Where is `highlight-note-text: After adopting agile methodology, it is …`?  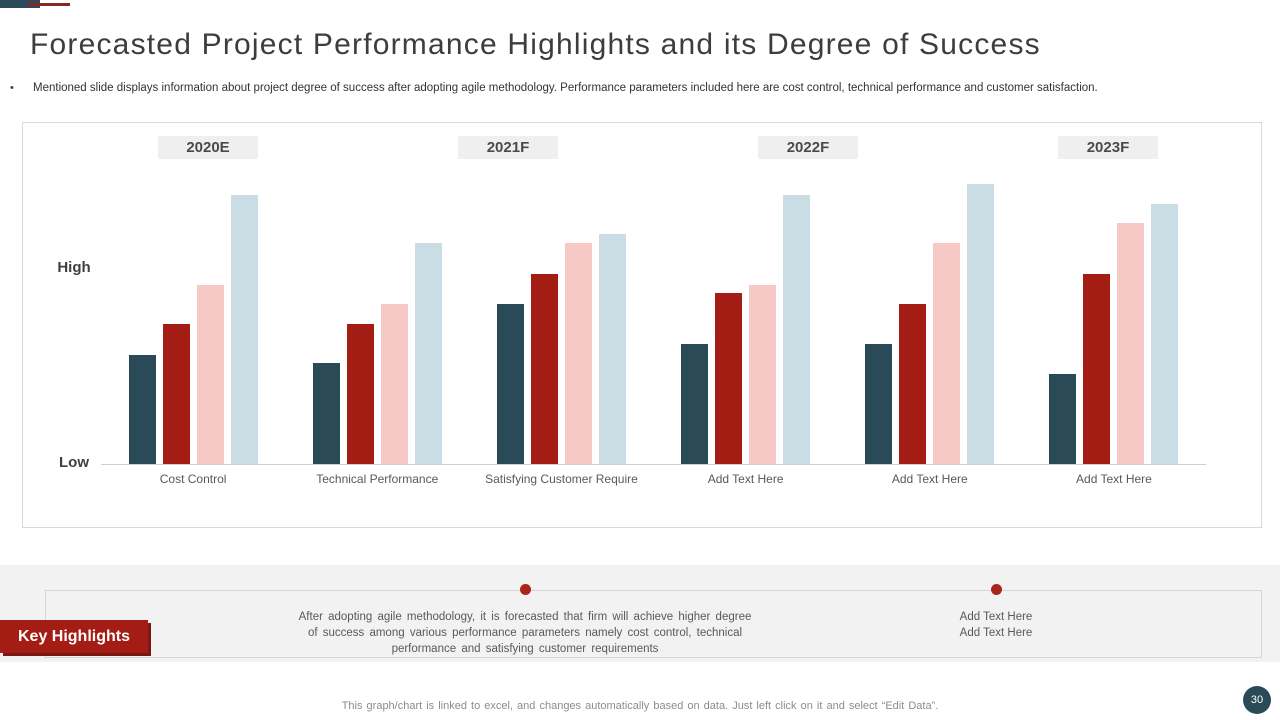
highlight-note-text: After adopting agile methodology, it is … is located at coordinates (525, 633).